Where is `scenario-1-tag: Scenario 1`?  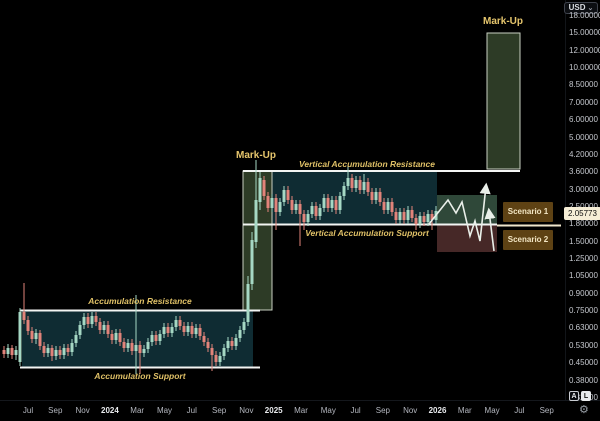 scenario-1-tag: Scenario 1 is located at coordinates (528, 212).